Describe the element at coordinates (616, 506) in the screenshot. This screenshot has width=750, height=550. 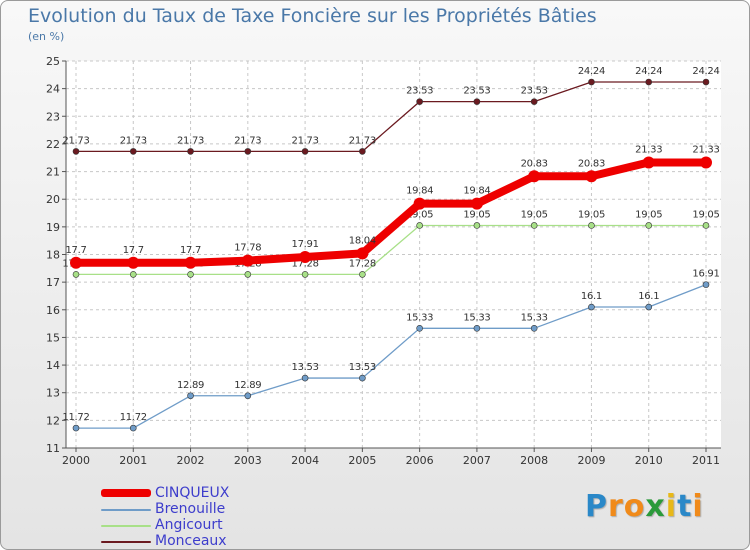
I see `logo-letter: r` at that location.